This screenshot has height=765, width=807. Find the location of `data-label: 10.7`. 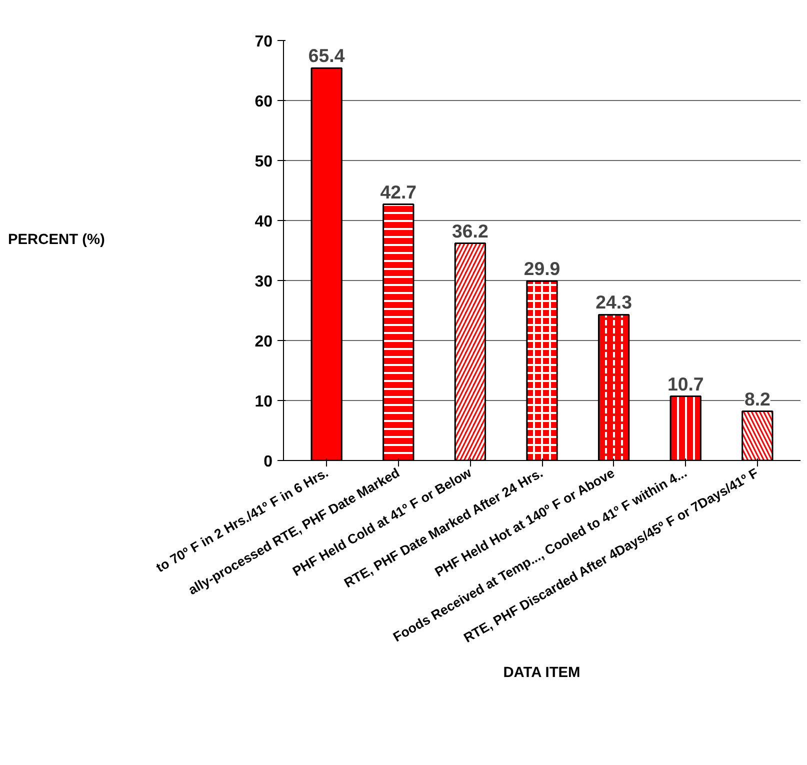

data-label: 10.7 is located at coordinates (685, 383).